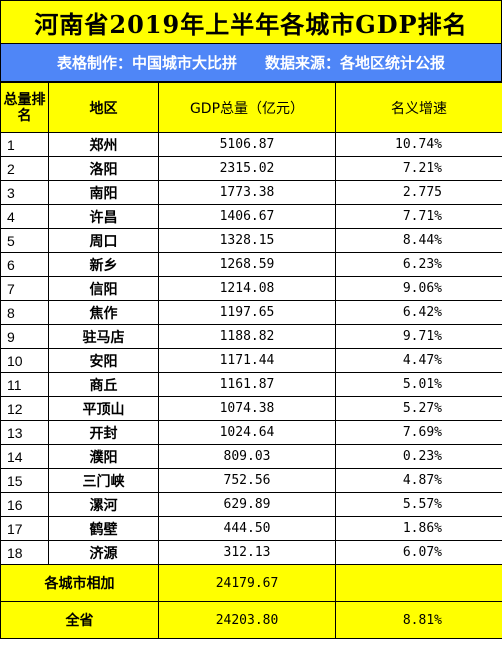 The width and height of the screenshot is (502, 645). What do you see at coordinates (247, 264) in the screenshot?
I see `gdp-cell: 1268.59` at bounding box center [247, 264].